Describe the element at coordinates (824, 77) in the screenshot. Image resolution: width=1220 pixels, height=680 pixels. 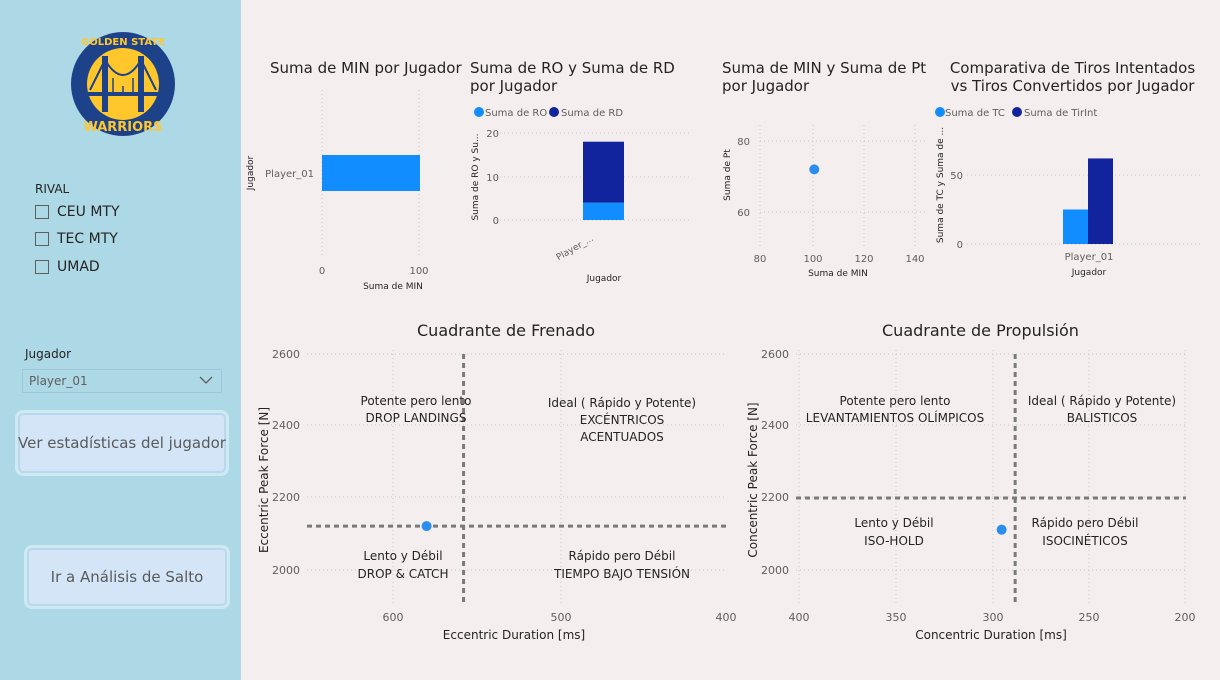
I see `chart-min-pt-title: Suma de MIN y Suma de Pt por Jugador` at that location.